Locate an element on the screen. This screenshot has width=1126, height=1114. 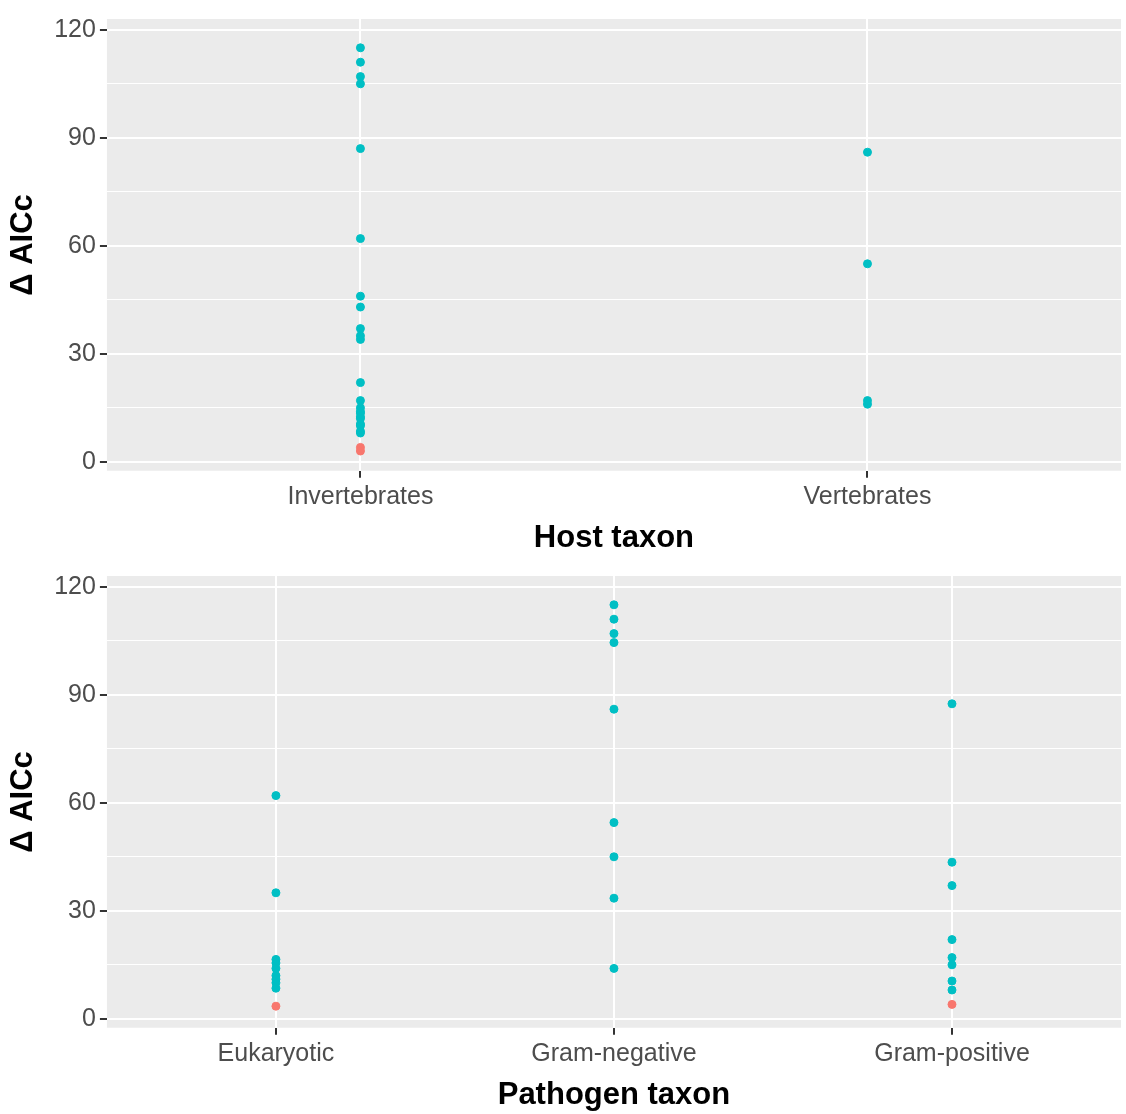
x-axis-title: Pathogen taxon is located at coordinates (614, 1093).